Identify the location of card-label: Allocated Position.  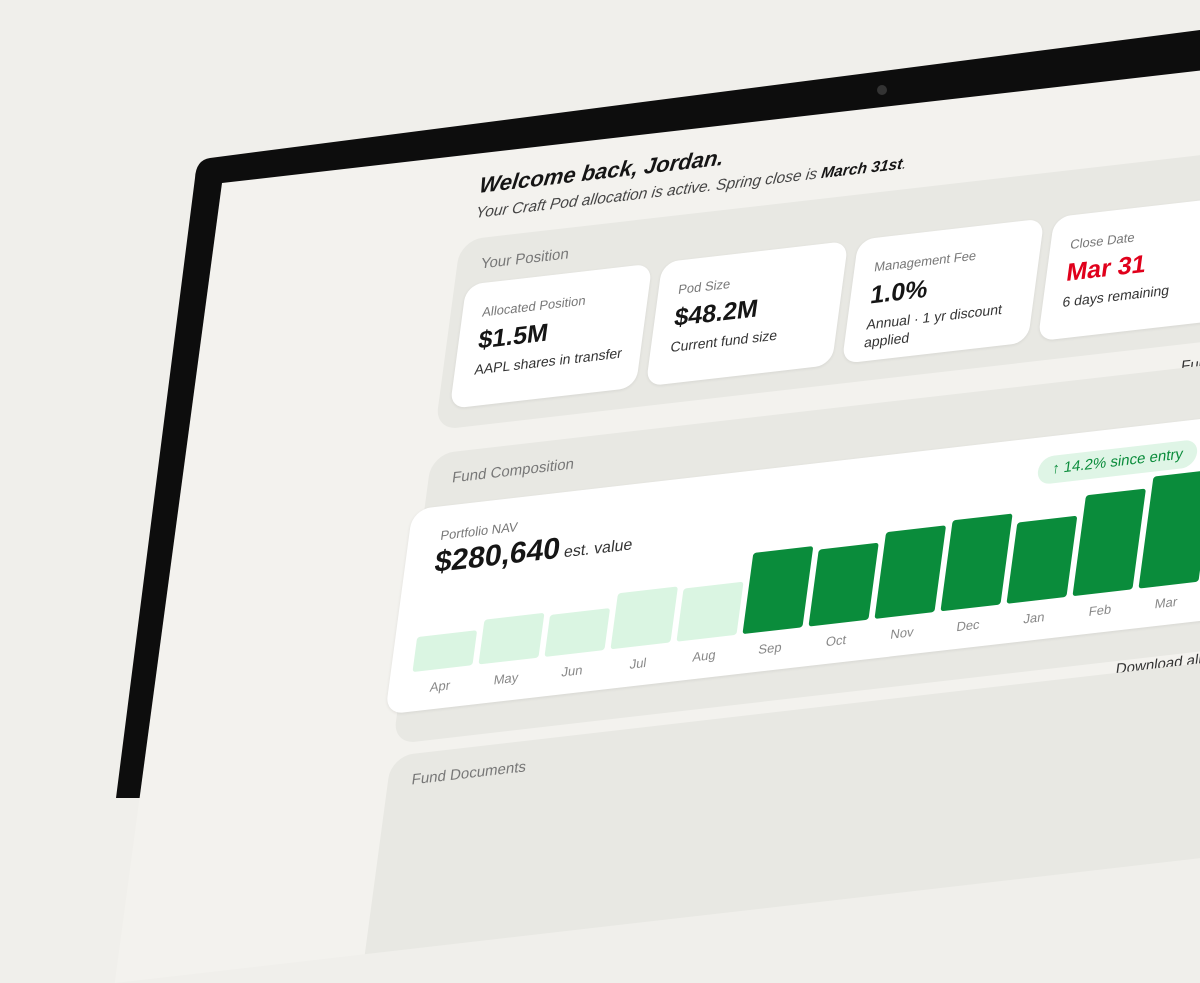
(533, 306).